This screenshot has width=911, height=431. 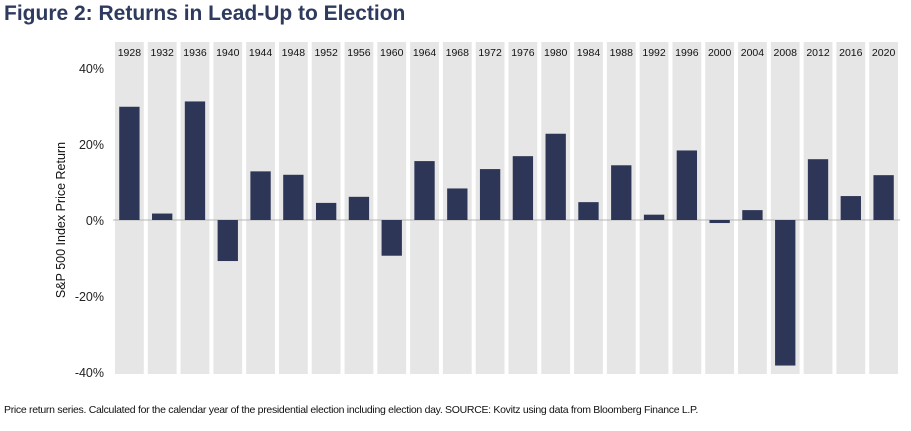 I want to click on x-tick-label: 1972, so click(x=490, y=53).